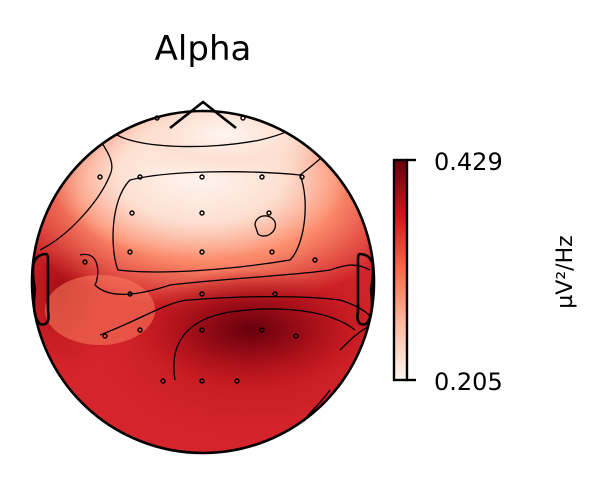 The image size is (608, 484). What do you see at coordinates (468, 162) in the screenshot?
I see `colorbar-max-label: 0.429` at bounding box center [468, 162].